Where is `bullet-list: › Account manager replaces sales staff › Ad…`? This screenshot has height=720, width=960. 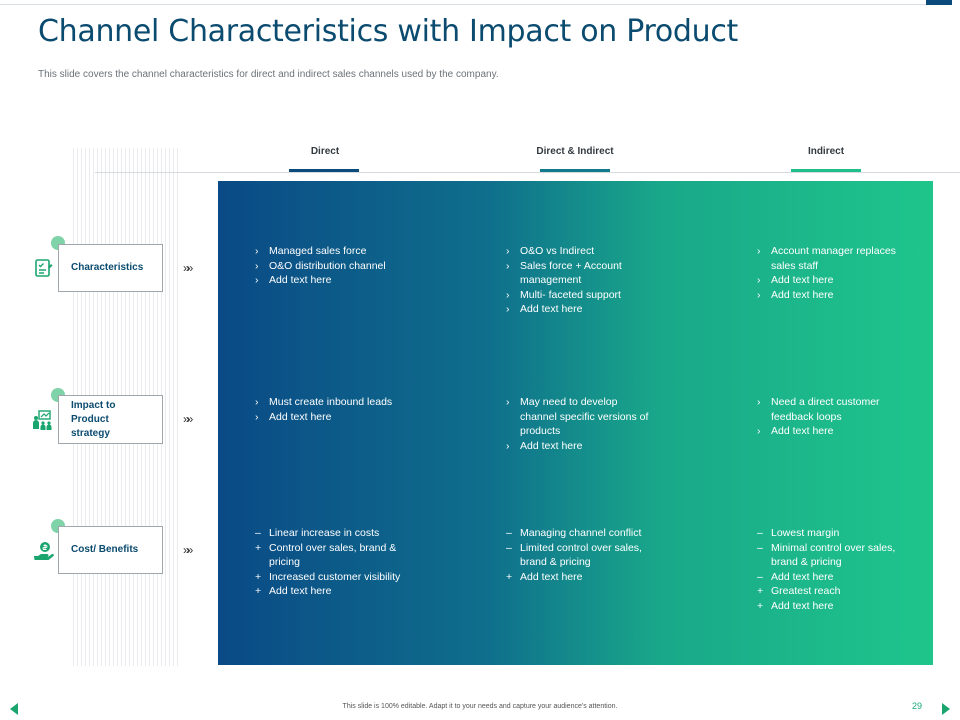 bullet-list: › Account manager replaces sales staff › Ad… is located at coordinates (832, 273).